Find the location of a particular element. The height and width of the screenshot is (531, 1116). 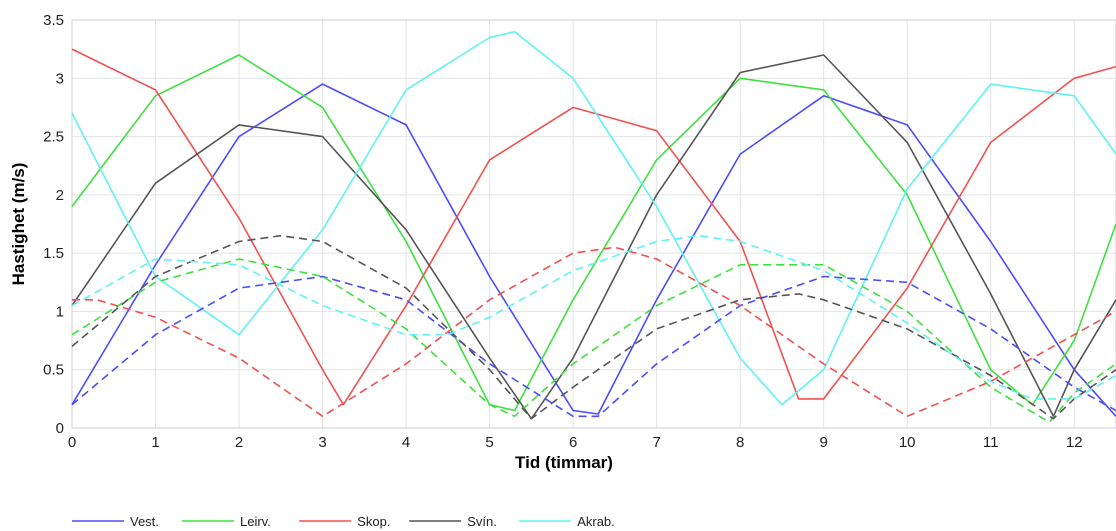

y-tick-label: 2.5 is located at coordinates (53, 137).